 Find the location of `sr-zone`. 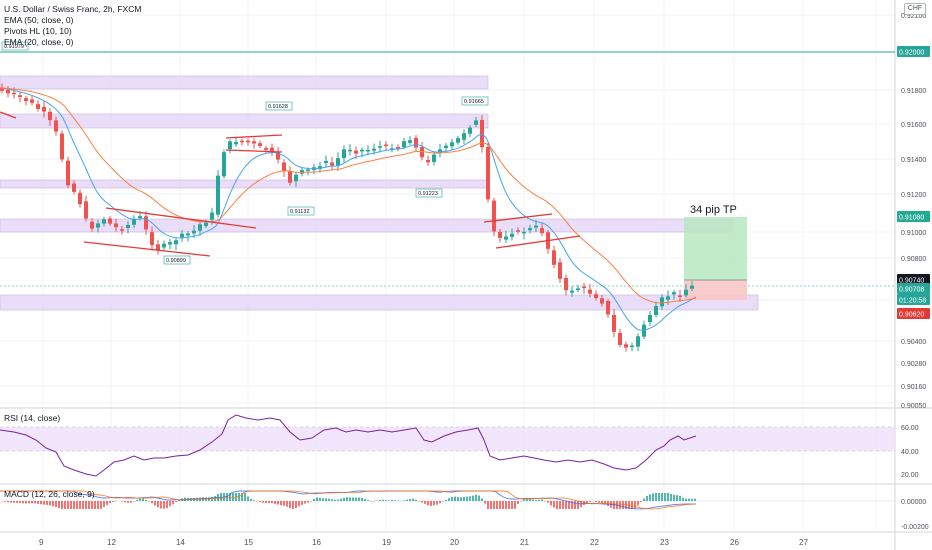

sr-zone is located at coordinates (379, 302).